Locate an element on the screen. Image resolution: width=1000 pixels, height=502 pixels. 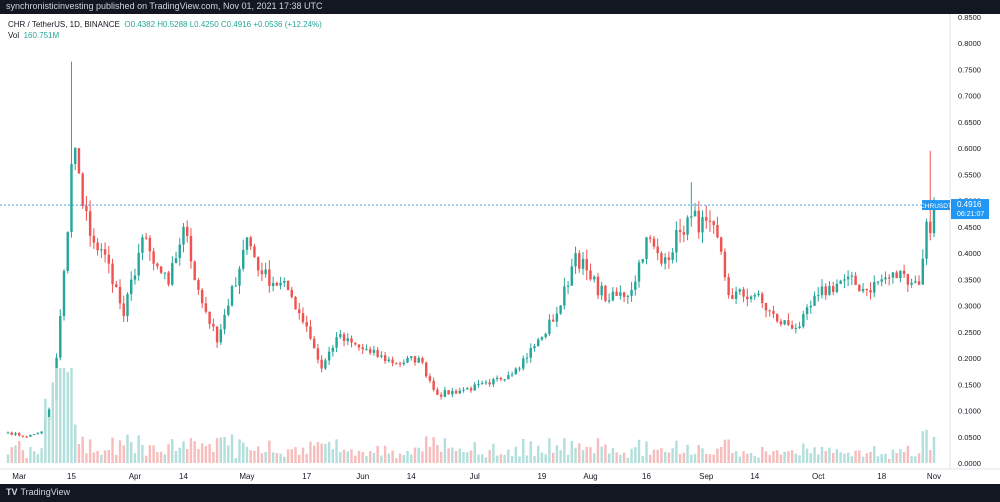
ticker-tag-text: CHRUSDT is located at coordinates (936, 206).